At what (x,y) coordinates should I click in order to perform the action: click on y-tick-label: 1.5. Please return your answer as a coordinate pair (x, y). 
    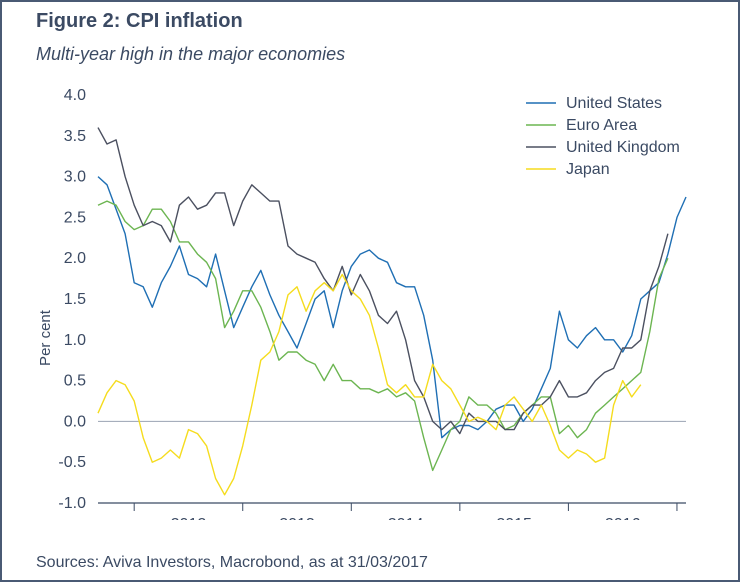
    Looking at the image, I should click on (75, 299).